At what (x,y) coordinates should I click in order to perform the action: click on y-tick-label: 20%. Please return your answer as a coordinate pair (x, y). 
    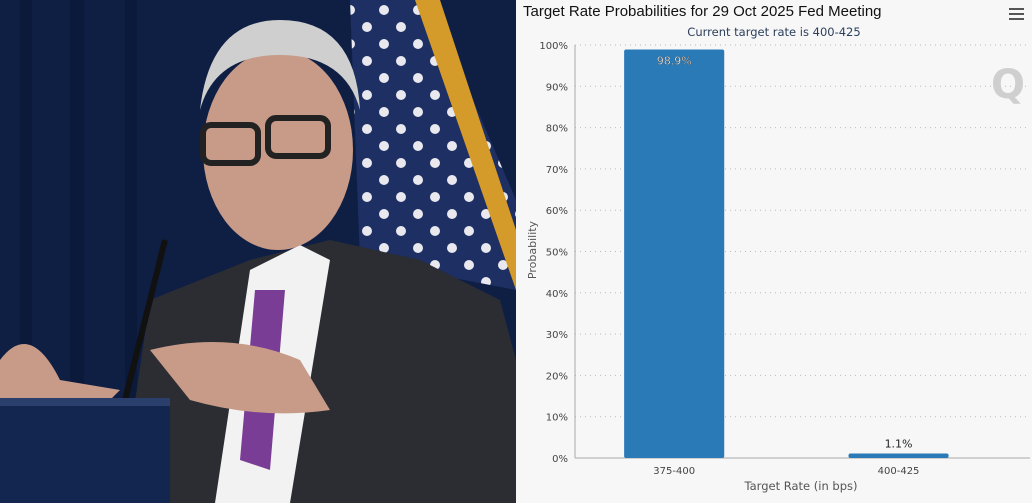
    Looking at the image, I should click on (557, 376).